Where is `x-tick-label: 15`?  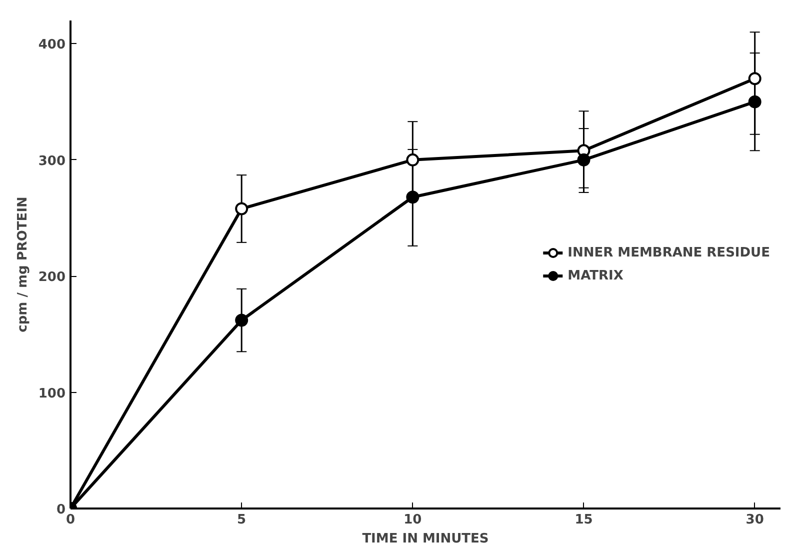
x-tick-label: 15 is located at coordinates (583, 520).